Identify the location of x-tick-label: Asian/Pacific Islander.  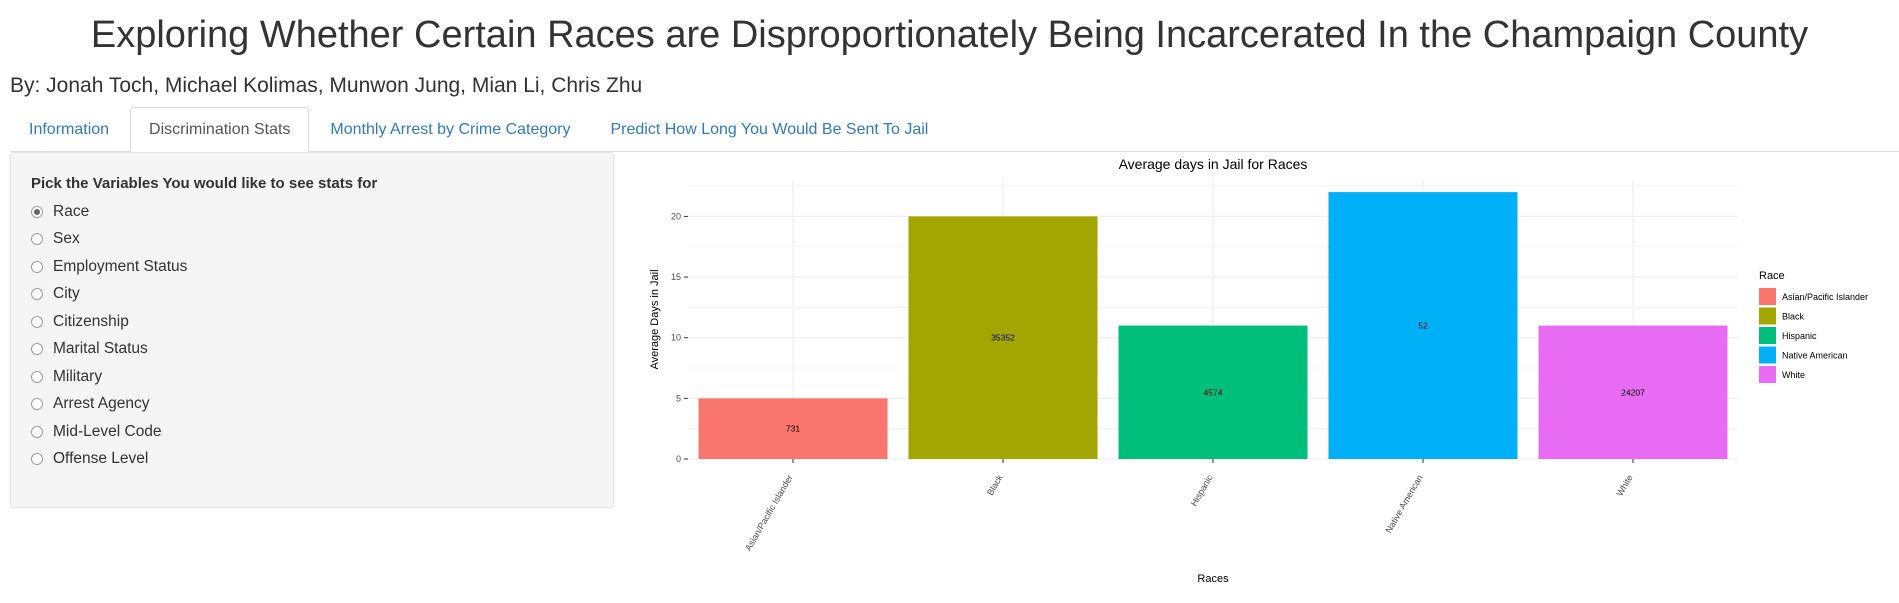
(769, 513).